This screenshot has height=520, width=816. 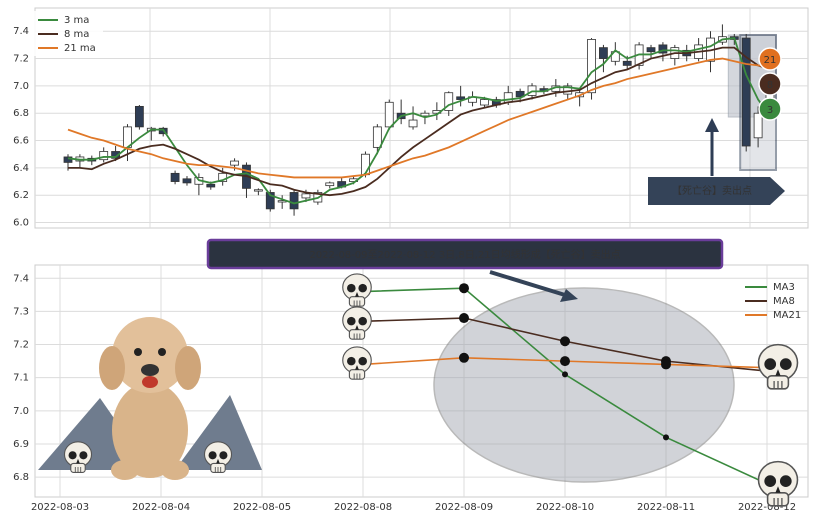 I want to click on y-tick-label: 6.2, so click(x=21, y=195).